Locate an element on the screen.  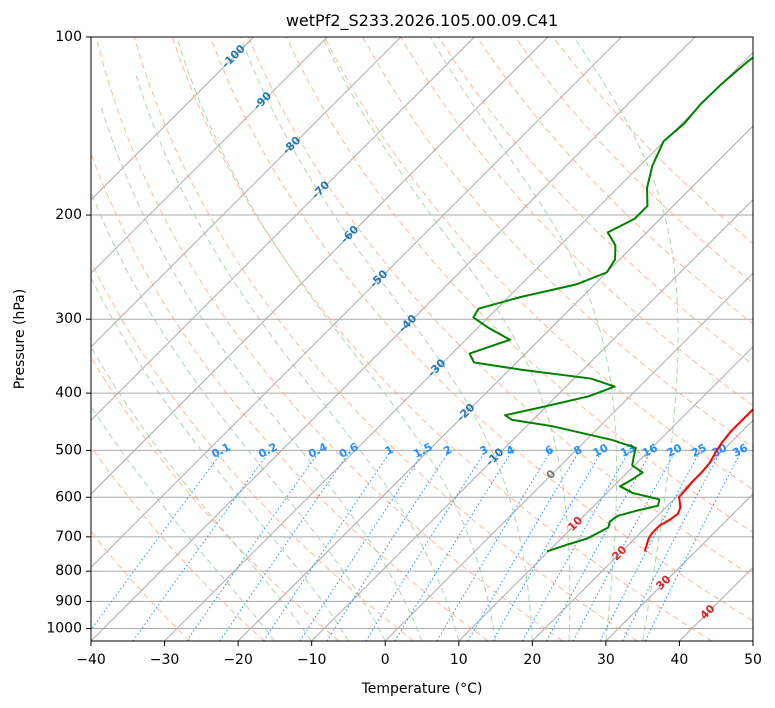
mixing-ratio-label: 0.4 is located at coordinates (318, 450).